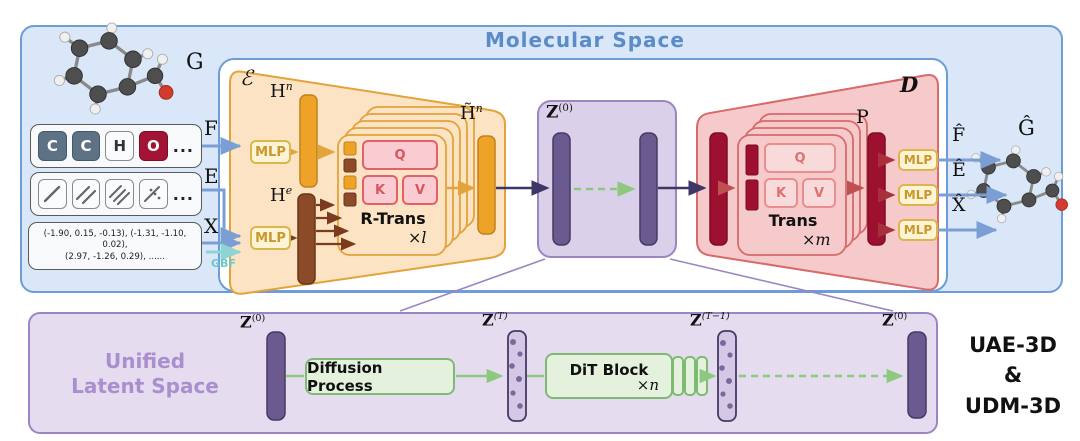 This screenshot has height=441, width=1080. What do you see at coordinates (807, 195) in the screenshot?
I see `decoder-arrows` at bounding box center [807, 195].